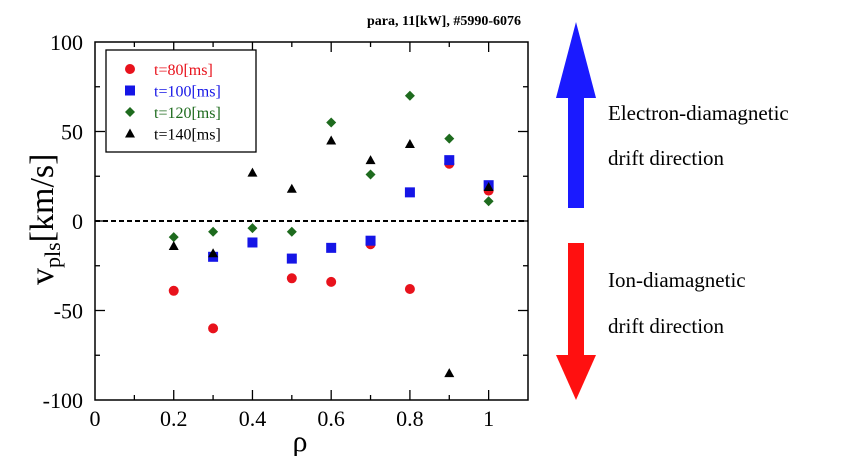 Image resolution: width=842 pixels, height=456 pixels. Describe the element at coordinates (576, 377) in the screenshot. I see `ion-arrow-head` at that location.